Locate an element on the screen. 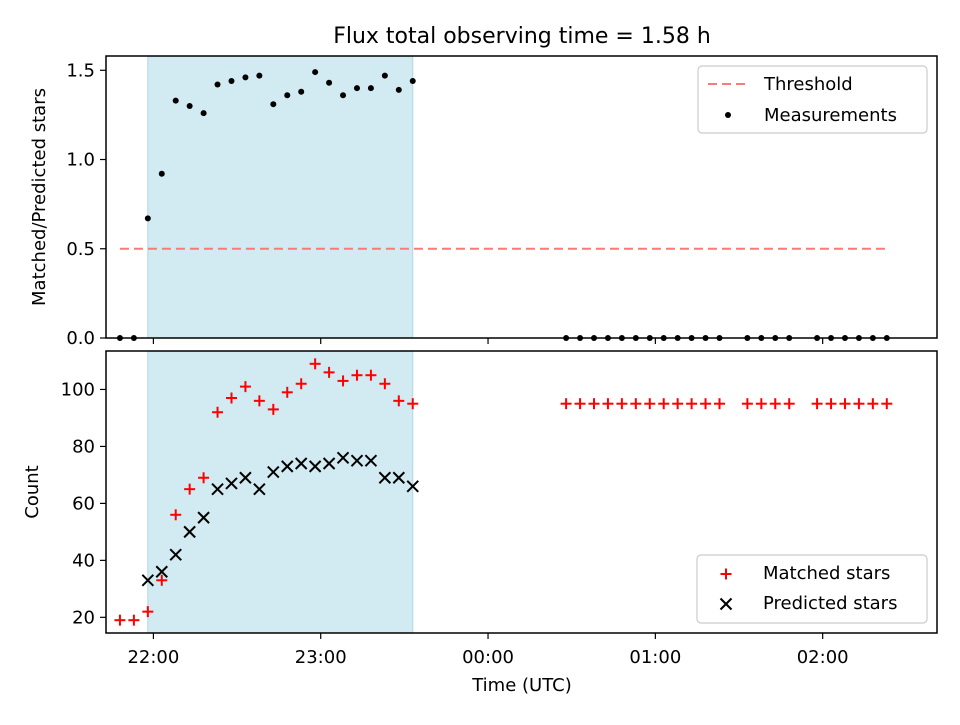 The height and width of the screenshot is (725, 960). chart-title: Flux total observing time = 1.58 h is located at coordinates (522, 36).